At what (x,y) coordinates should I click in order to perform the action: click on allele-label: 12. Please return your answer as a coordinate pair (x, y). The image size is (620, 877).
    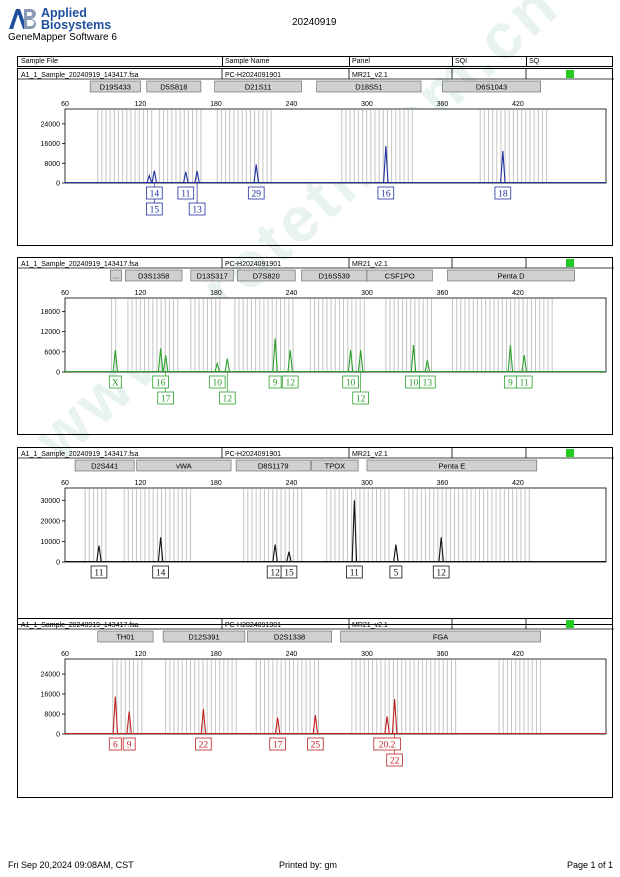
    Looking at the image, I should click on (228, 400).